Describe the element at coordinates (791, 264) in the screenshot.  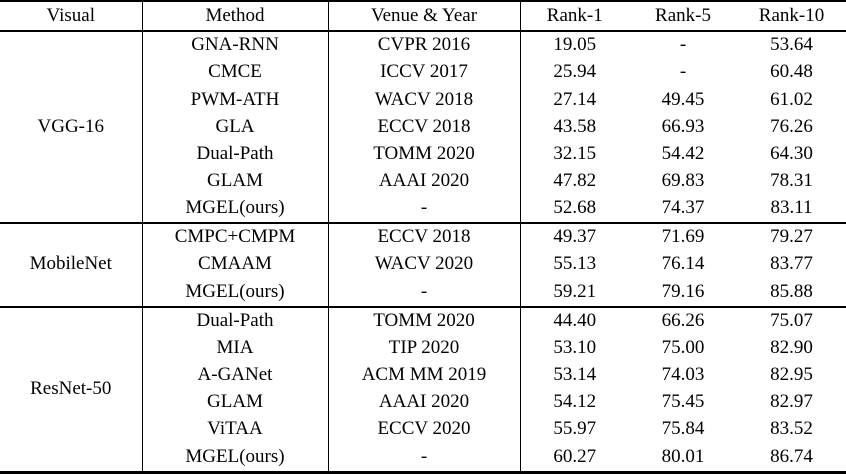
I see `rank10-cell: 83.77` at that location.